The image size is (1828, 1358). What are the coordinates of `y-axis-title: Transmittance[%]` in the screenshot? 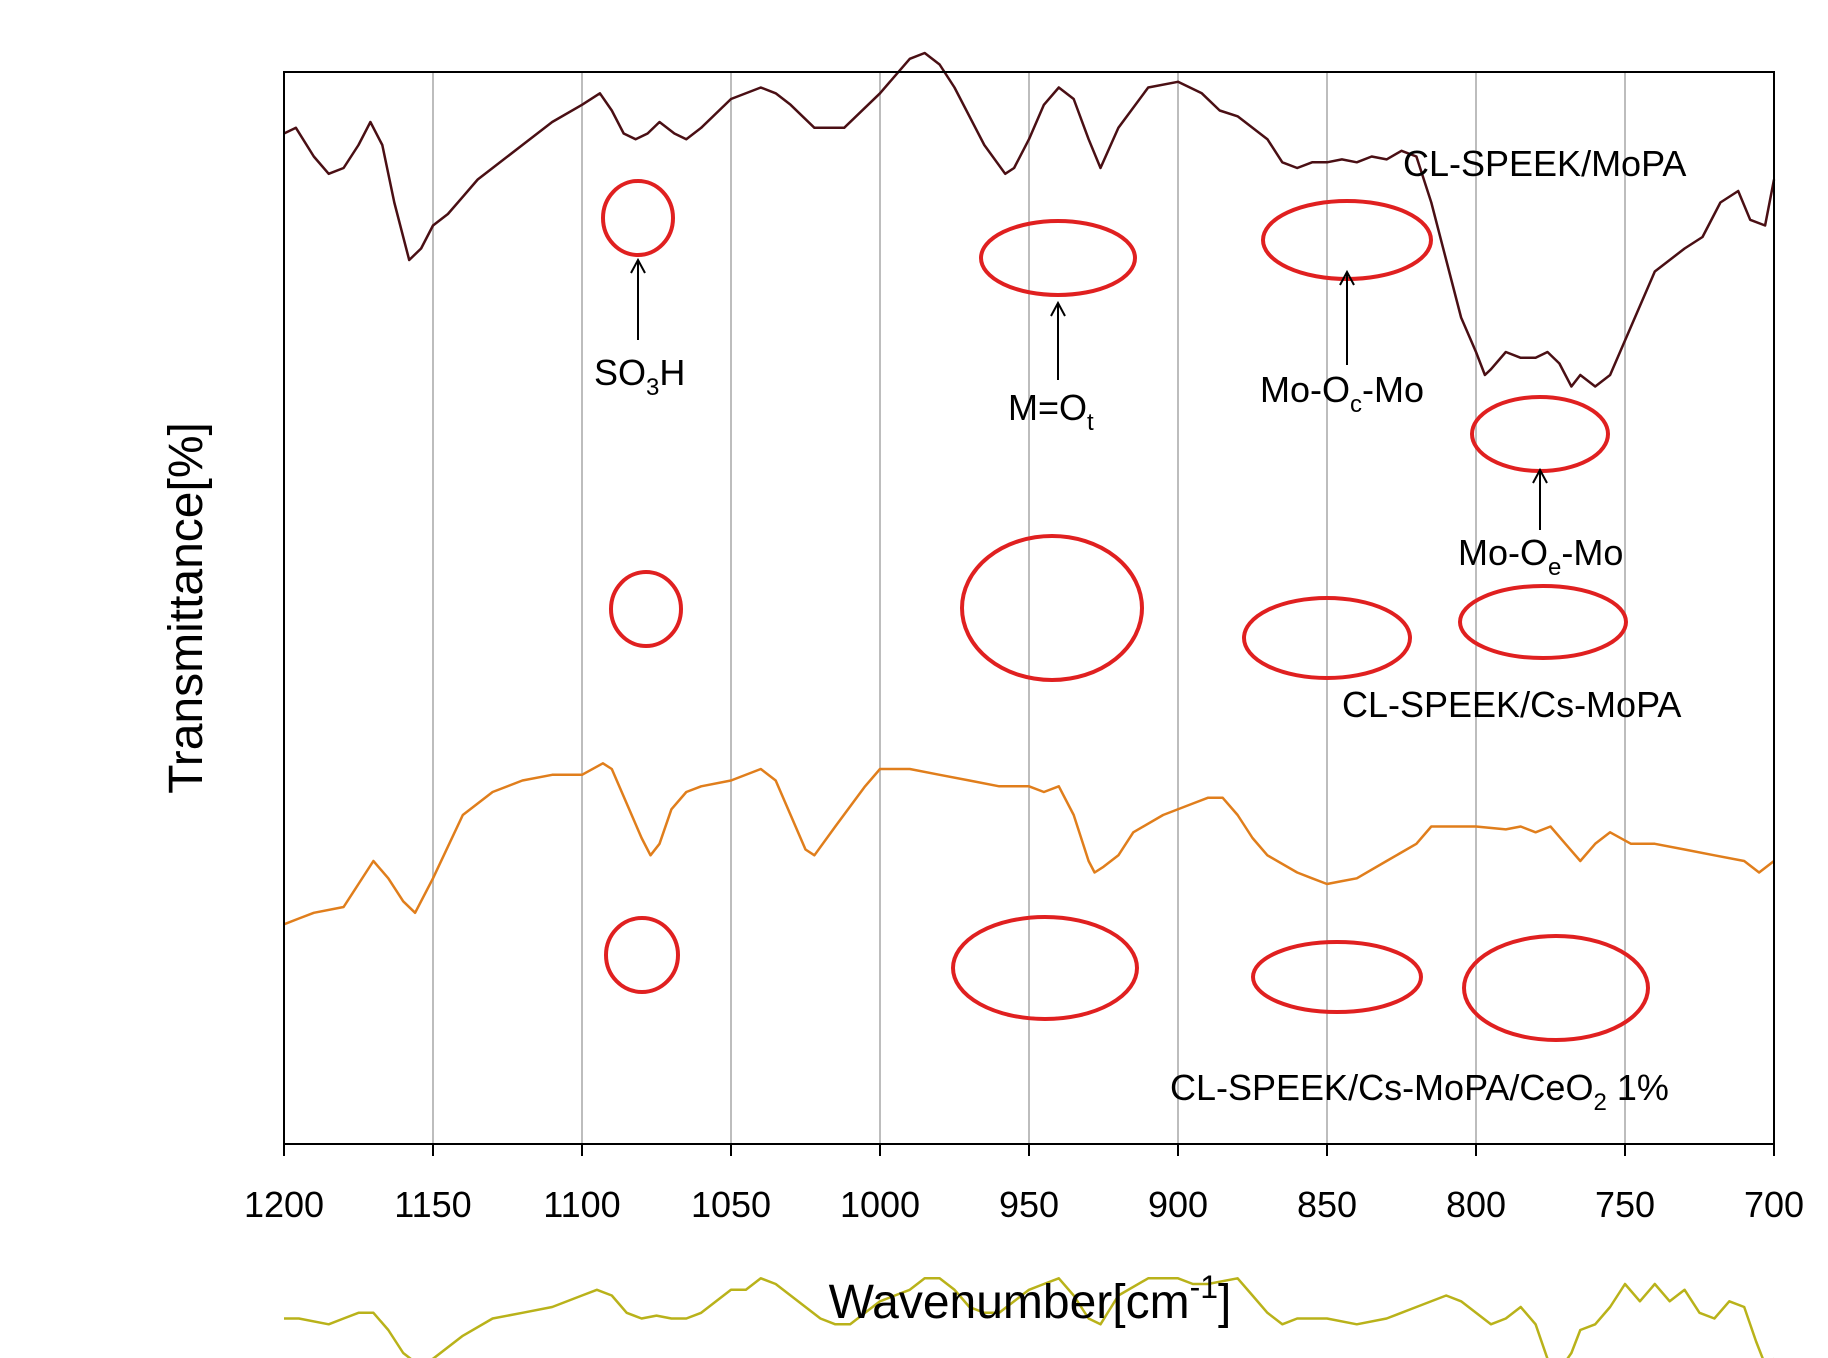 It's located at (186, 608).